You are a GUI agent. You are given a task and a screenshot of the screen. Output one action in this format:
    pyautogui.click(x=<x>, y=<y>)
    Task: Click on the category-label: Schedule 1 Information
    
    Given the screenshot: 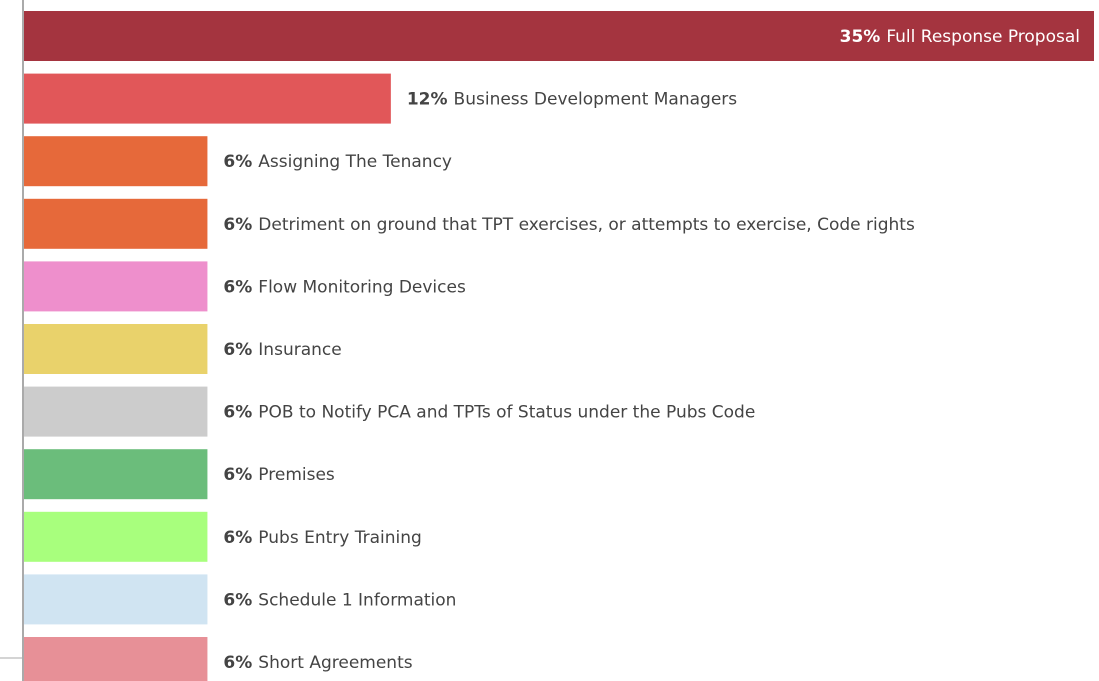 What is the action you would take?
    pyautogui.click(x=357, y=600)
    